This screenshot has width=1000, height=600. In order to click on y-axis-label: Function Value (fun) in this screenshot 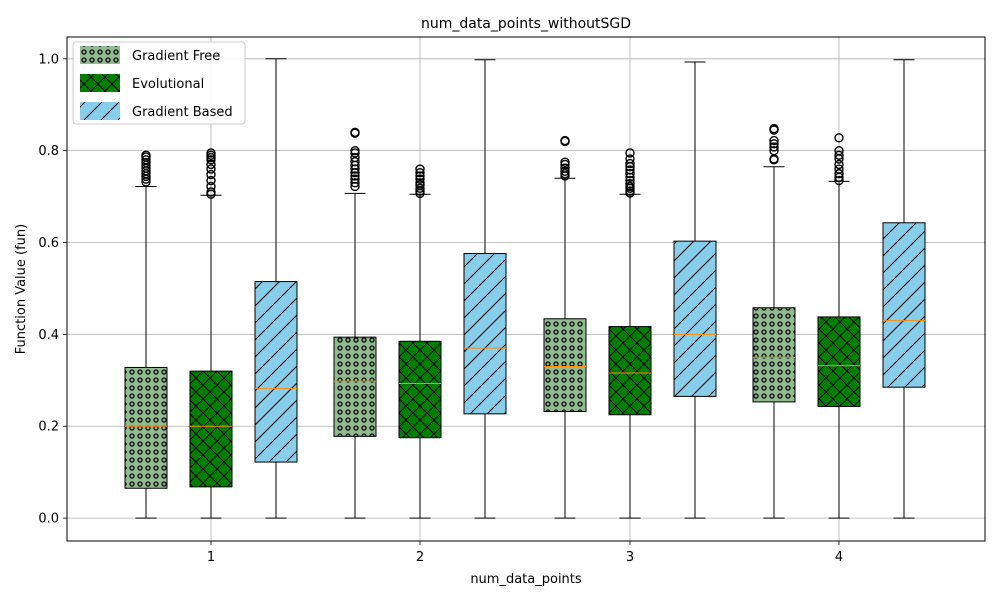, I will do `click(21, 289)`.